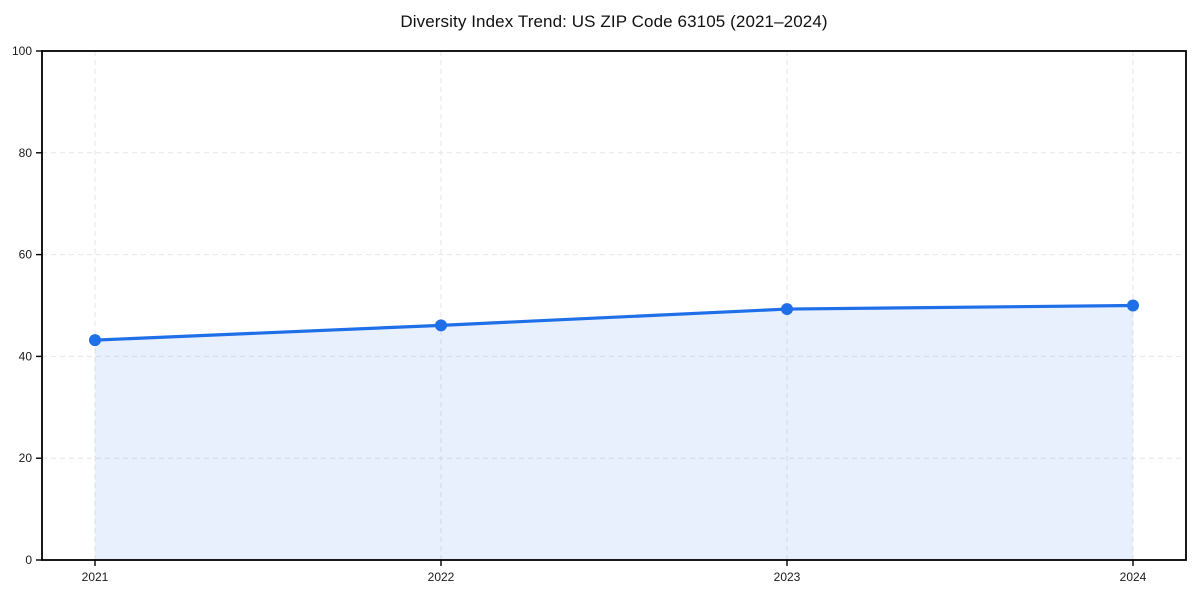  What do you see at coordinates (1133, 305) in the screenshot?
I see `data-point-2024` at bounding box center [1133, 305].